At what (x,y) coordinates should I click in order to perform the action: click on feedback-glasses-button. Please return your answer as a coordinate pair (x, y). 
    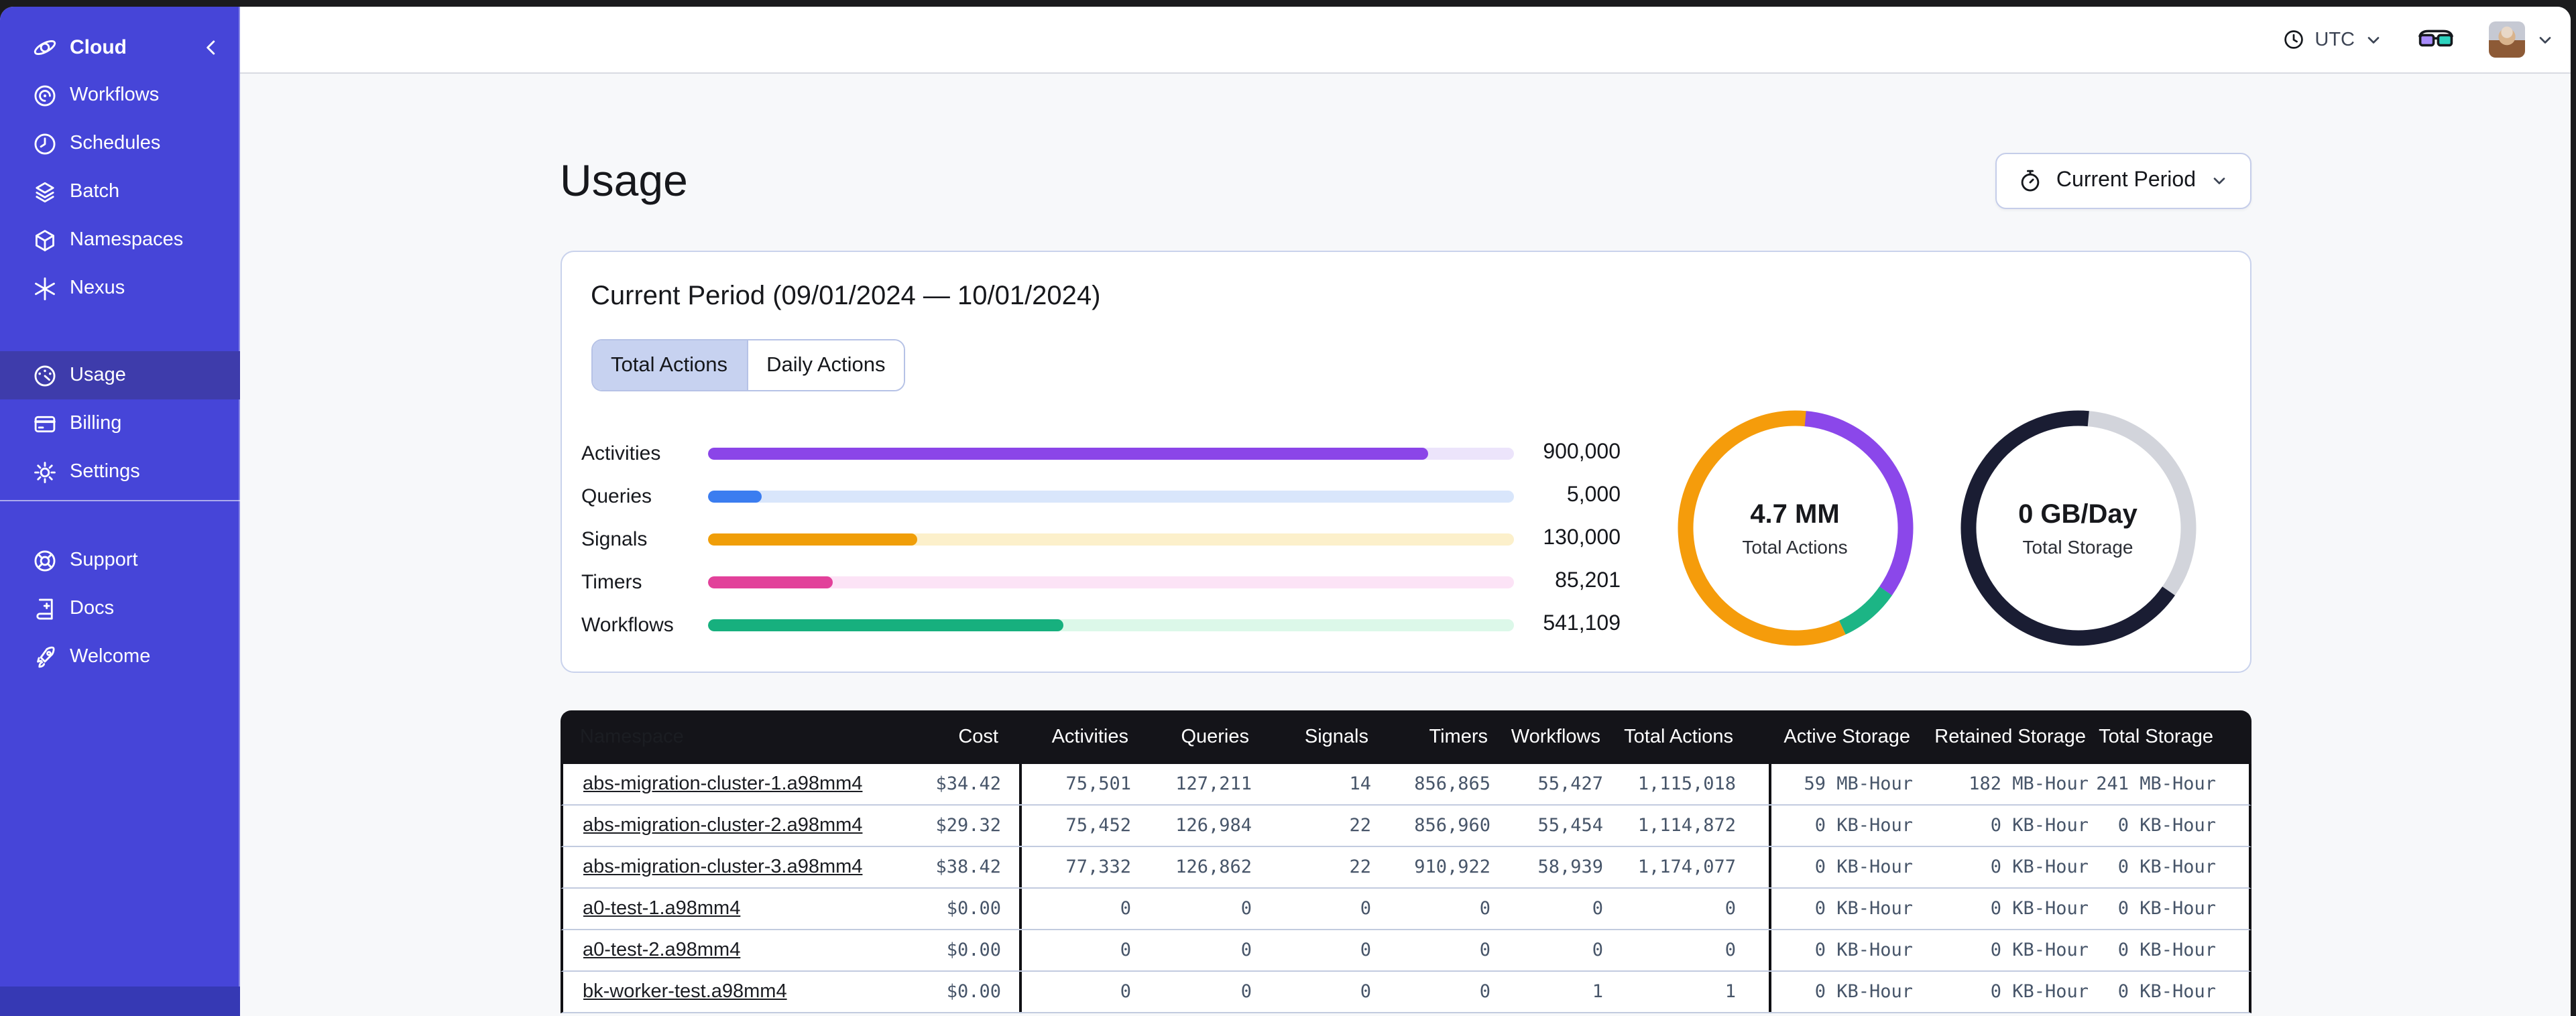
    Looking at the image, I should click on (2436, 39).